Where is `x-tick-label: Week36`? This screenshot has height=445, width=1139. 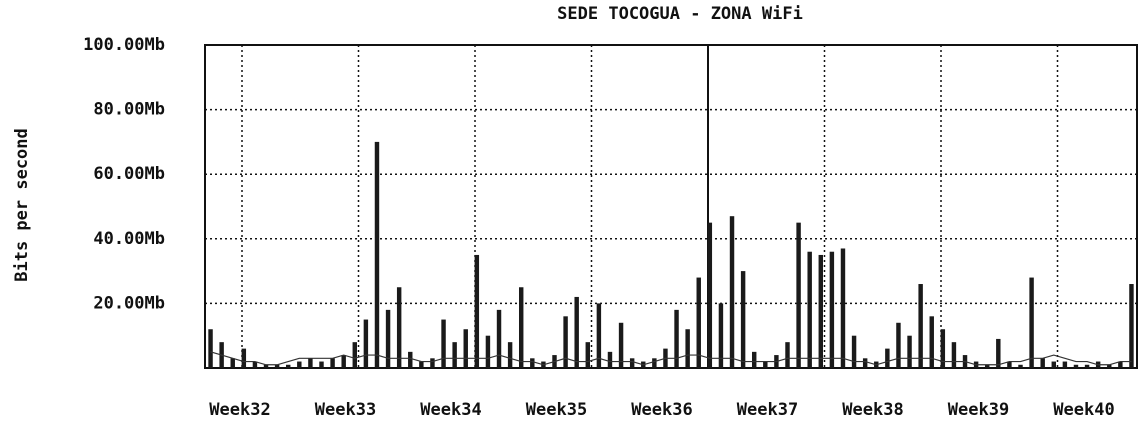
x-tick-label: Week36 is located at coordinates (661, 410).